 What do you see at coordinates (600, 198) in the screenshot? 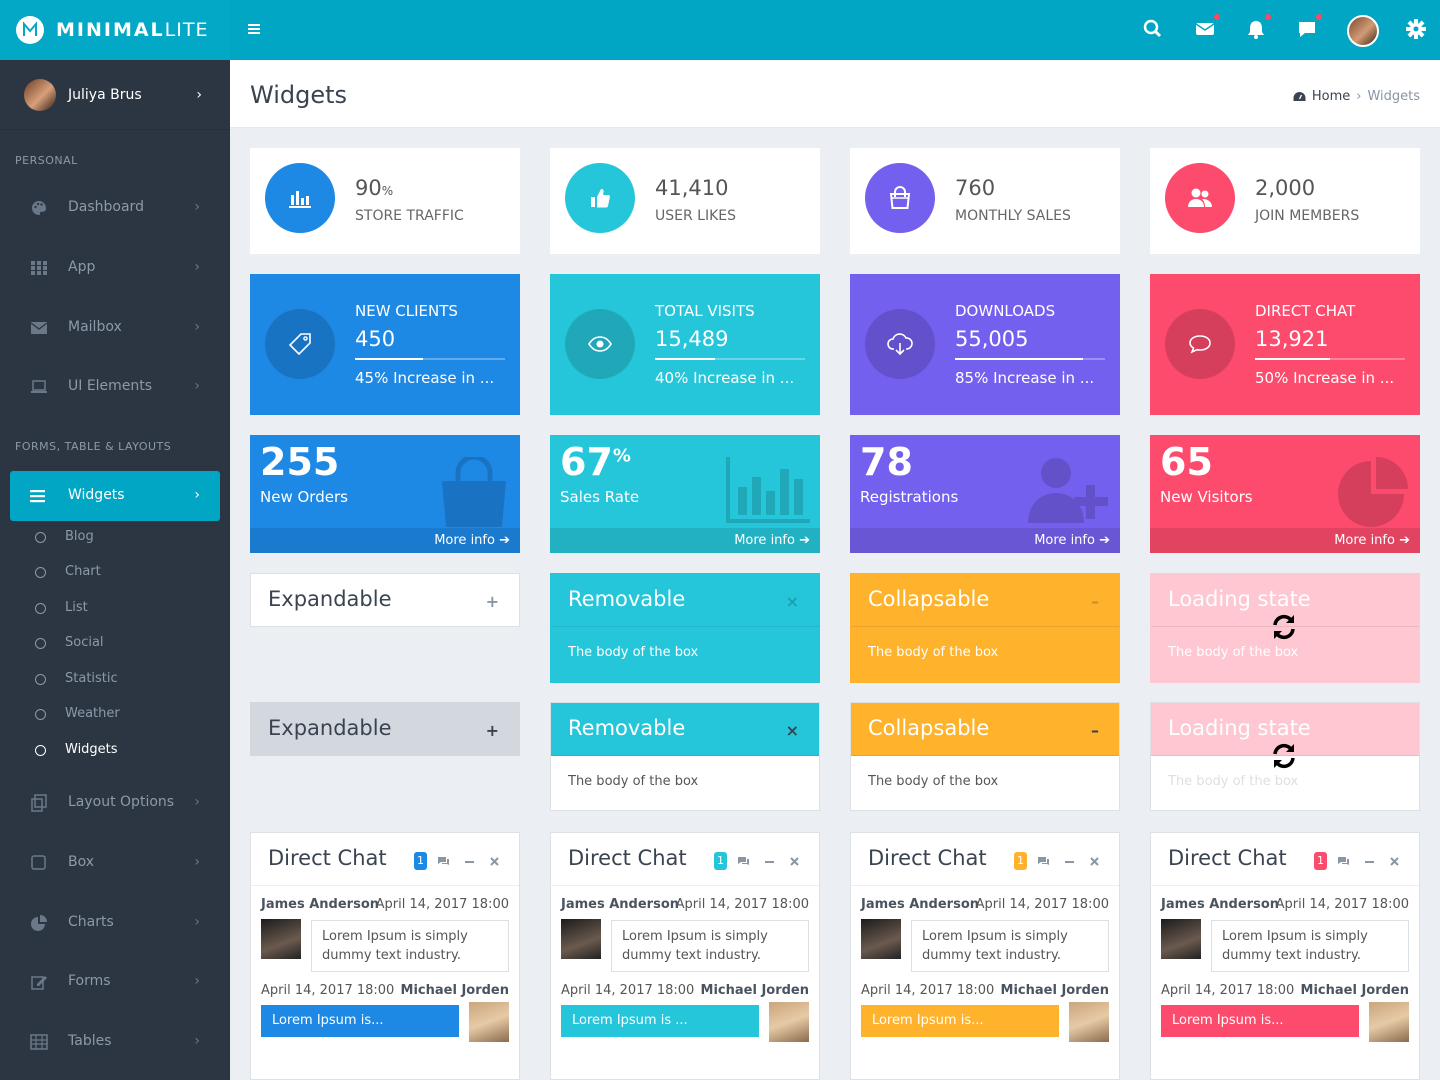
I see `thumbs-up-icon` at bounding box center [600, 198].